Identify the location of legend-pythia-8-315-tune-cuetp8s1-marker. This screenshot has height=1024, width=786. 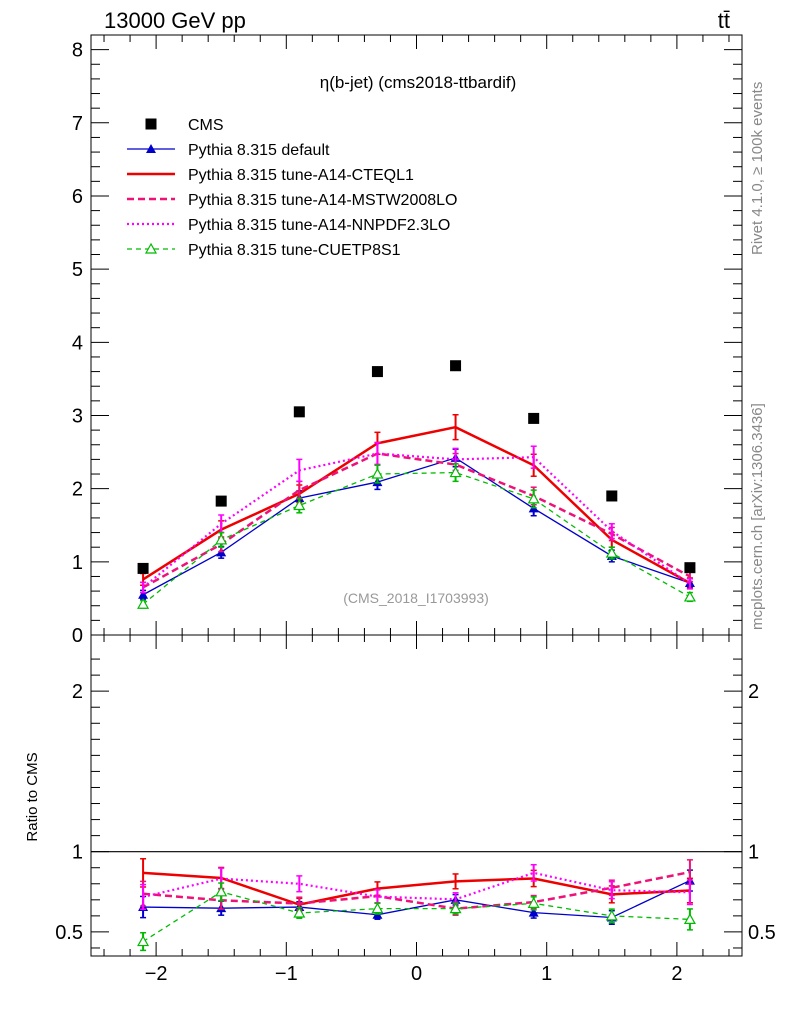
(151, 248).